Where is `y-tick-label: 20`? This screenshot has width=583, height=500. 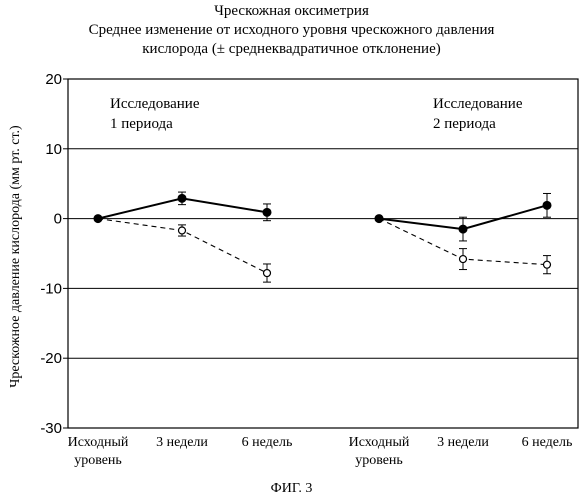 y-tick-label: 20 is located at coordinates (53, 79).